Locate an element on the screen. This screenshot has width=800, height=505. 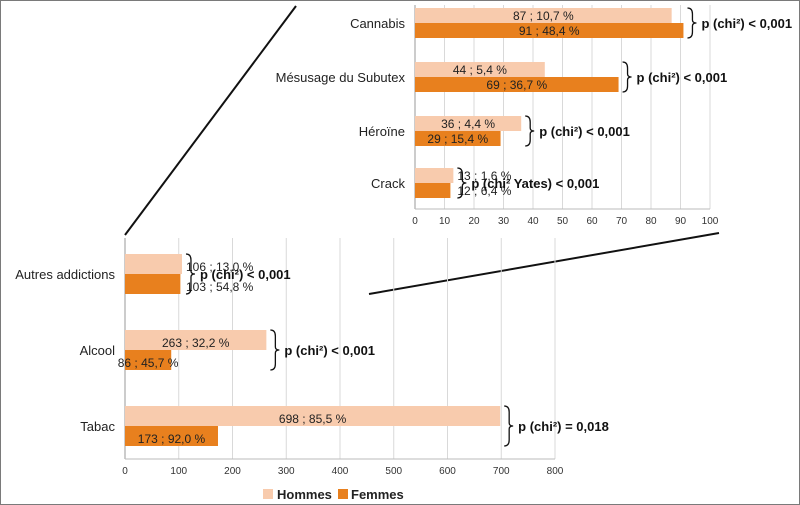
category-label: Alcool is located at coordinates (98, 350).